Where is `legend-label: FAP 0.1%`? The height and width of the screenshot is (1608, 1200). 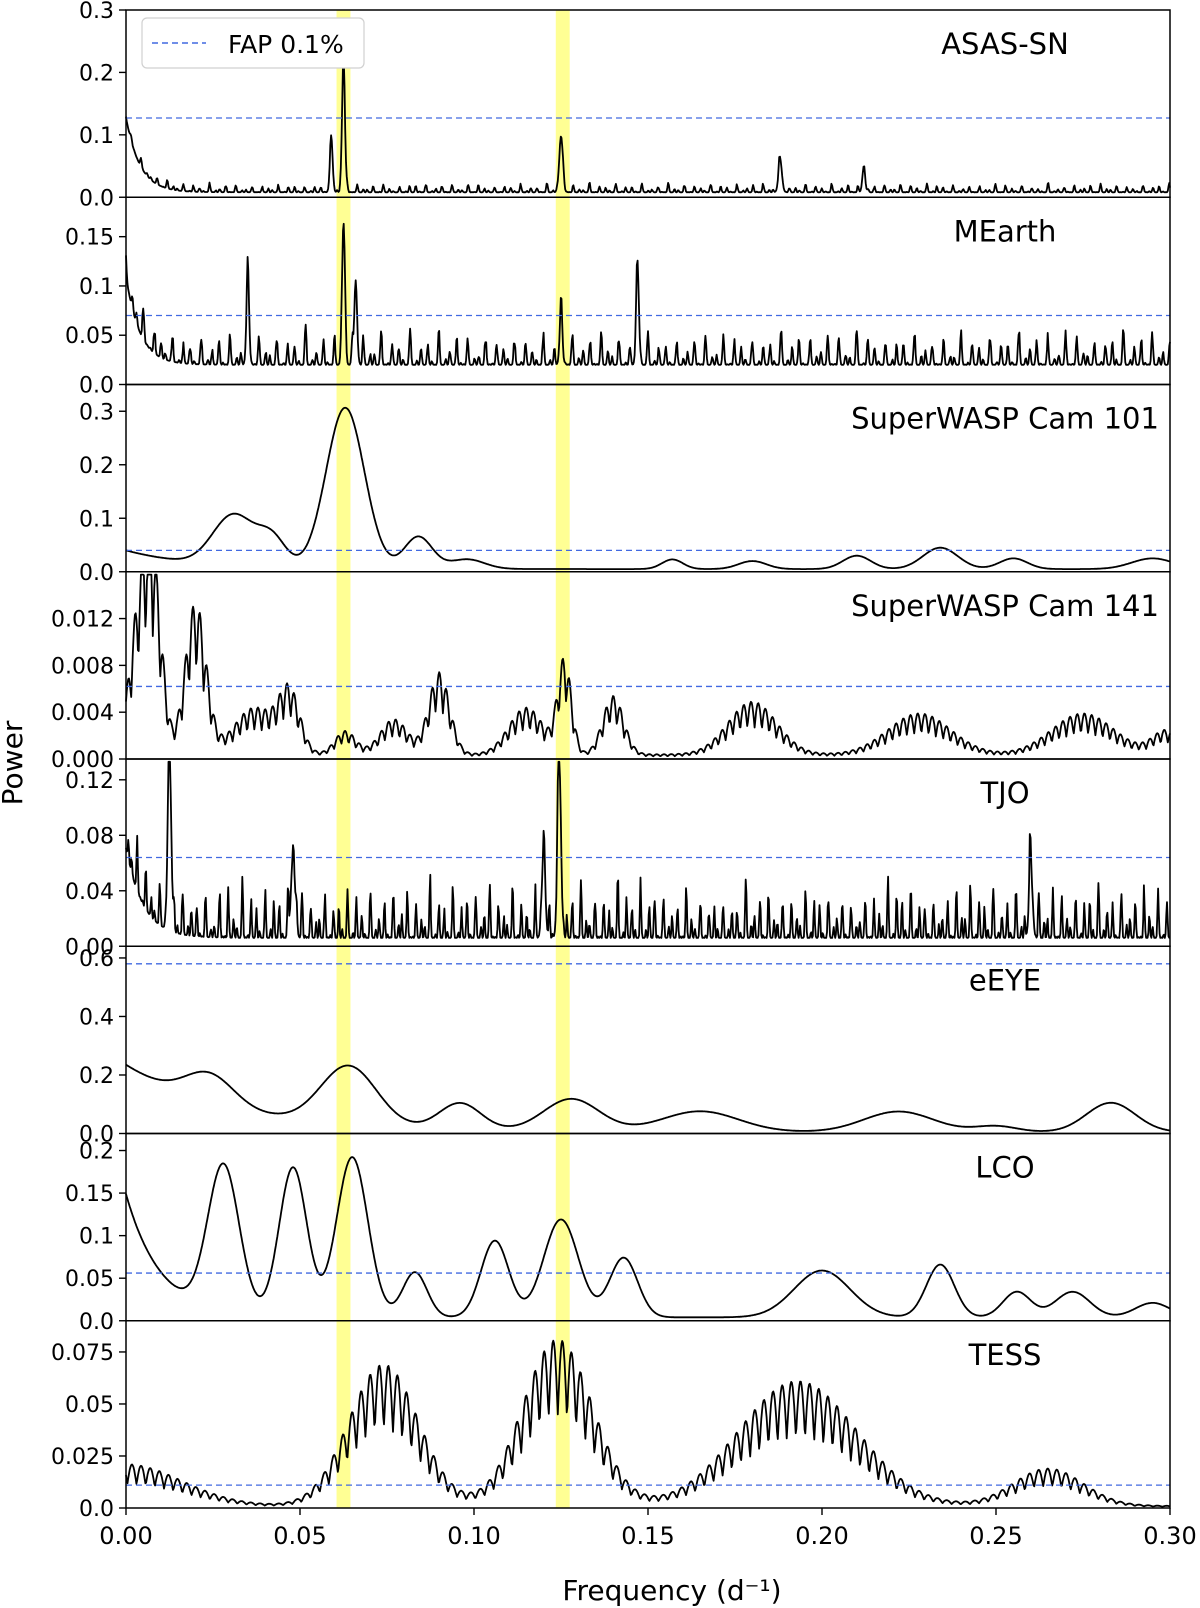 legend-label: FAP 0.1% is located at coordinates (286, 44).